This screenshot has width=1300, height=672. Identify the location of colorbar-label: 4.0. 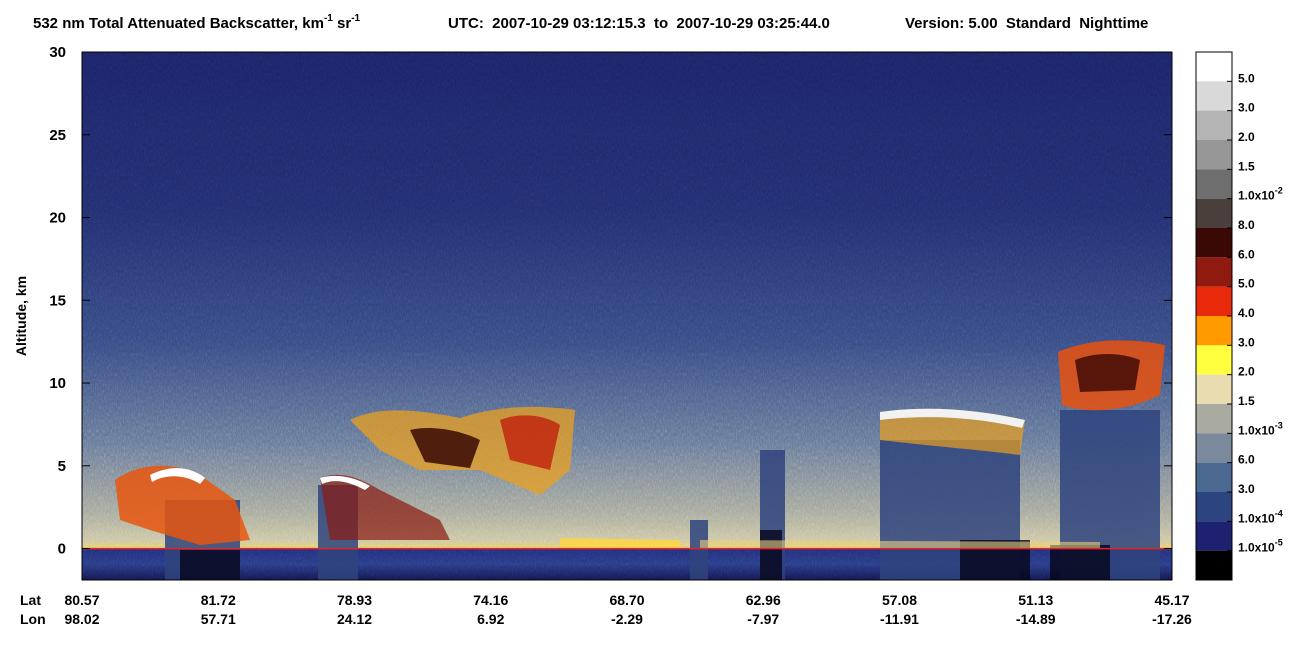
(1246, 313).